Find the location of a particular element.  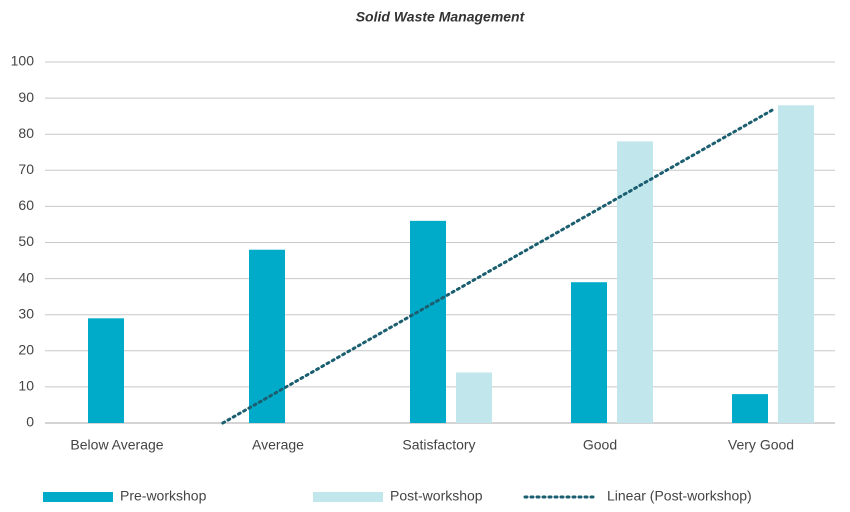

y-tick-label: 70 is located at coordinates (26, 169).